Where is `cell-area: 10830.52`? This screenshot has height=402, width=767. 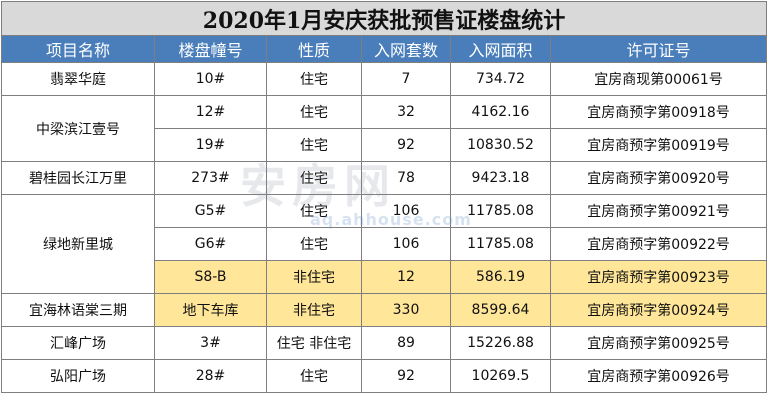
cell-area: 10830.52 is located at coordinates (500, 145).